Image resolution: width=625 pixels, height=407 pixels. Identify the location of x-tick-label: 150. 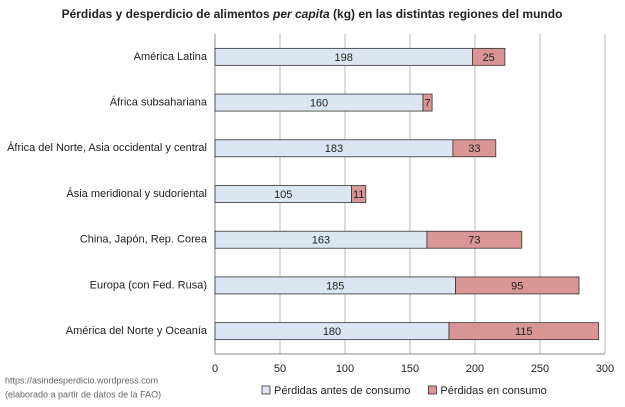
(410, 369).